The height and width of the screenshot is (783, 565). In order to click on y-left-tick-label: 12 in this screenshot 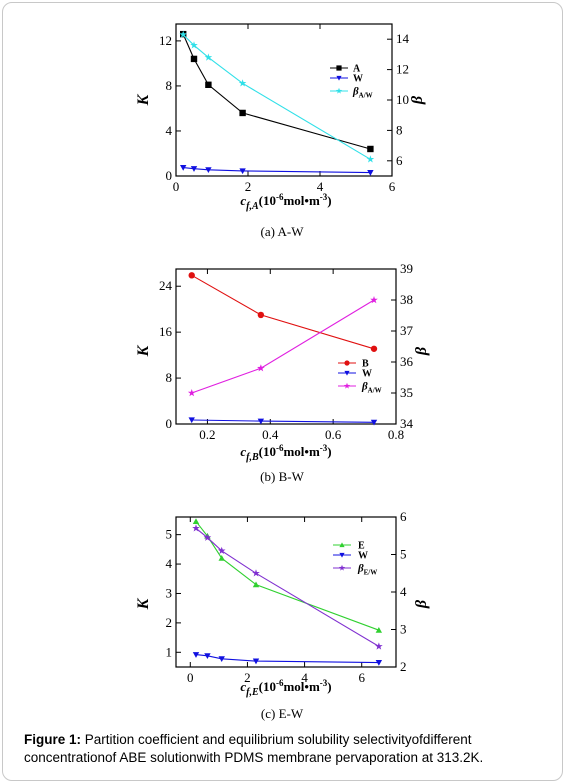, I will do `click(165, 40)`.